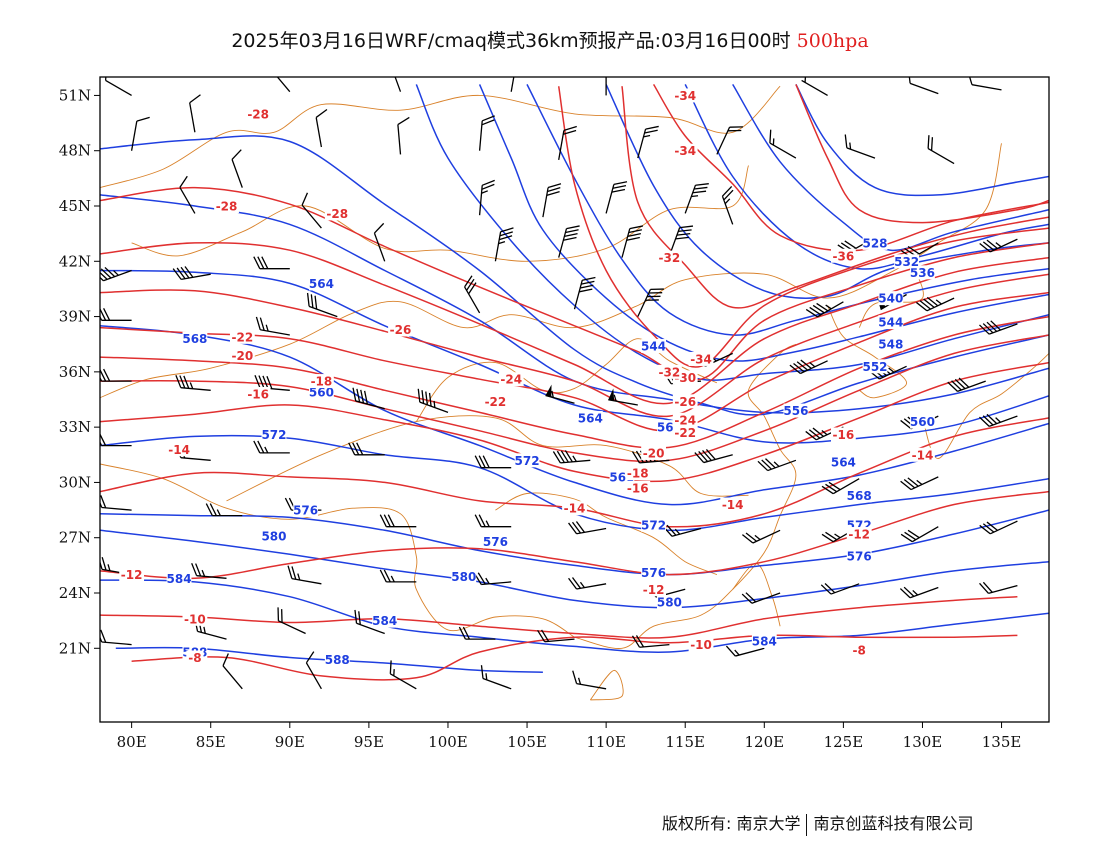 This screenshot has width=1100, height=850. Describe the element at coordinates (322, 382) in the screenshot. I see `contour-label: -18` at that location.